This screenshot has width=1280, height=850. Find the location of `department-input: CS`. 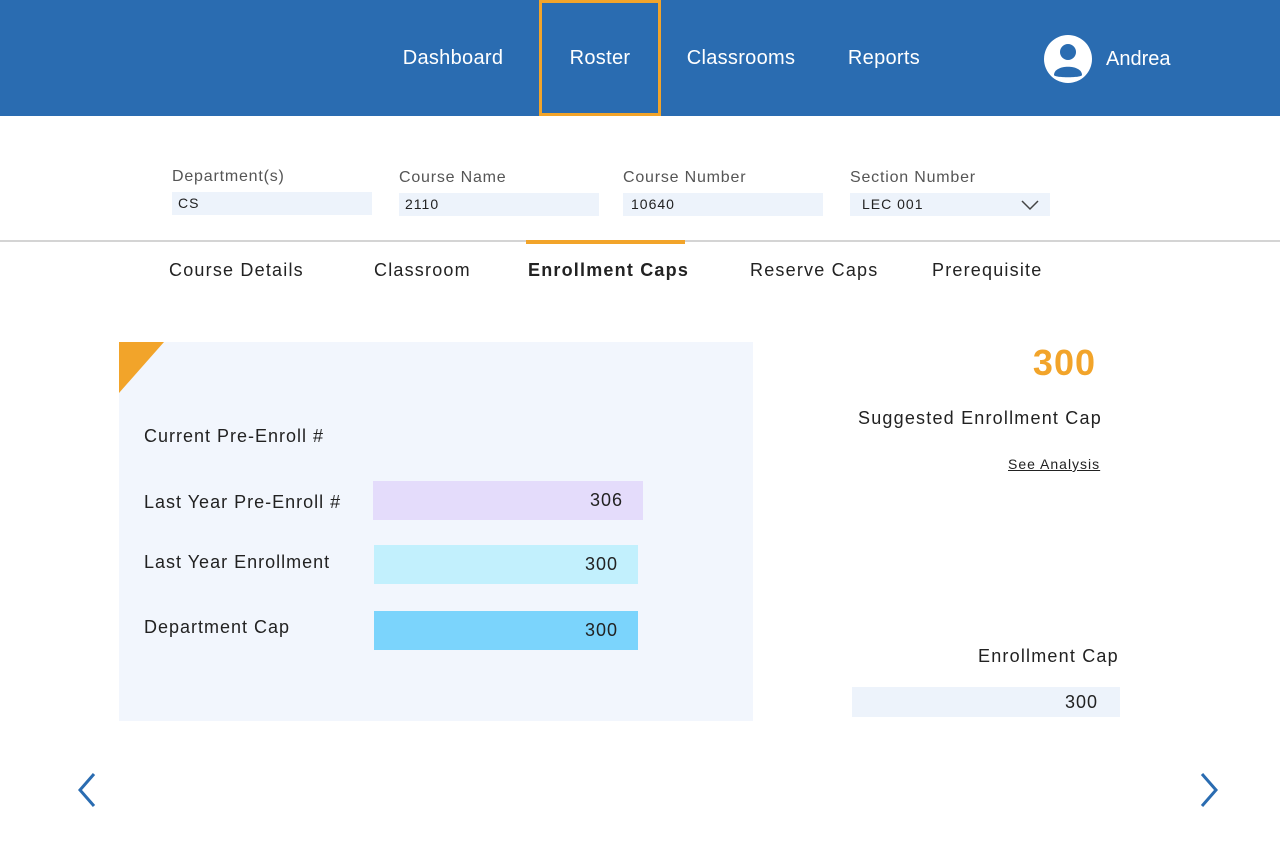

department-input: CS is located at coordinates (272, 203).